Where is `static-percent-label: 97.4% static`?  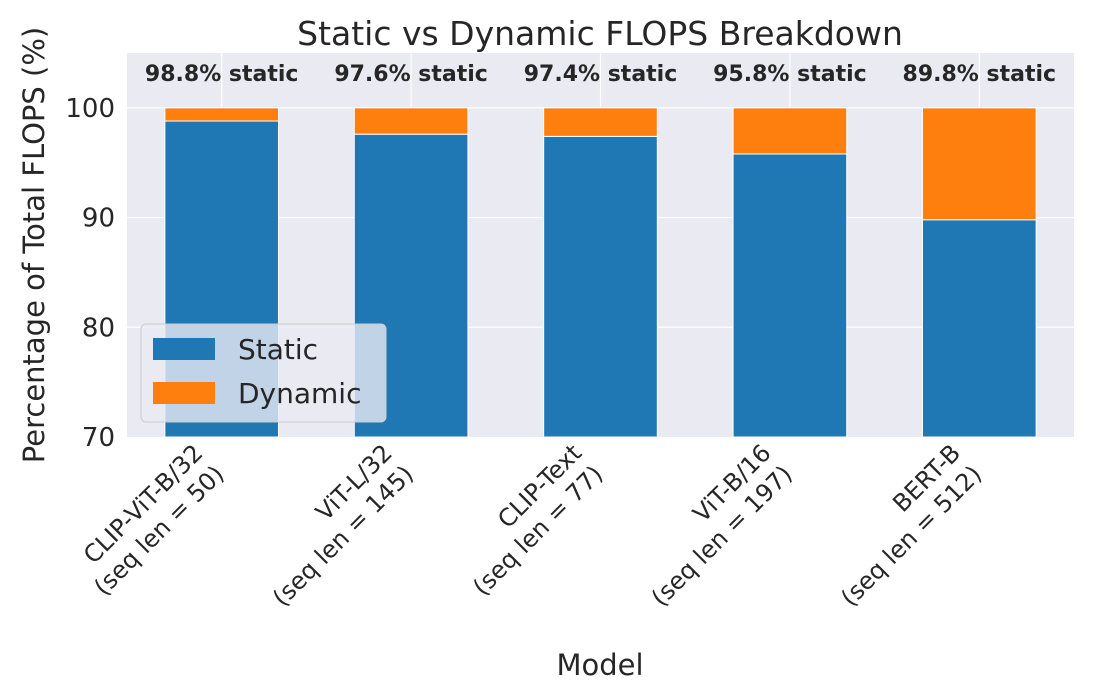 static-percent-label: 97.4% static is located at coordinates (601, 74).